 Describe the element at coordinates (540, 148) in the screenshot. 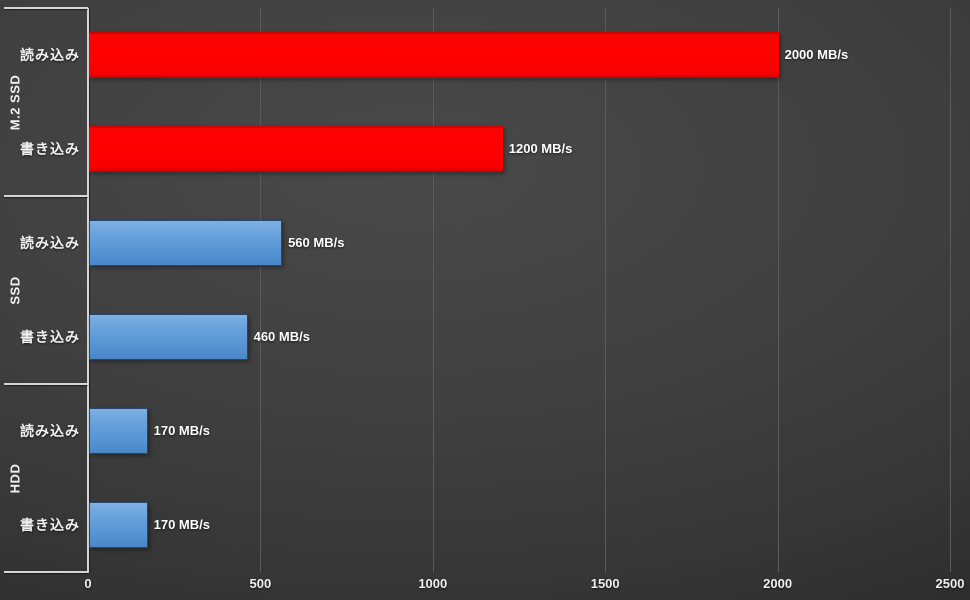

I see `bar-data-label: 1200 MB/s` at that location.